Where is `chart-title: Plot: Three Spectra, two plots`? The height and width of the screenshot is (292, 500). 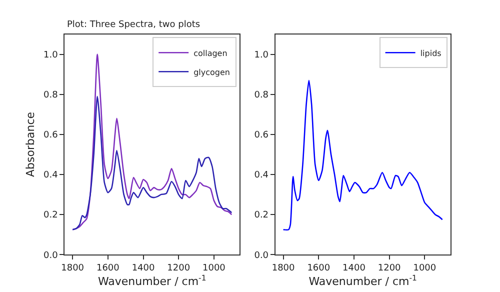
chart-title: Plot: Three Spectra, two plots is located at coordinates (133, 25).